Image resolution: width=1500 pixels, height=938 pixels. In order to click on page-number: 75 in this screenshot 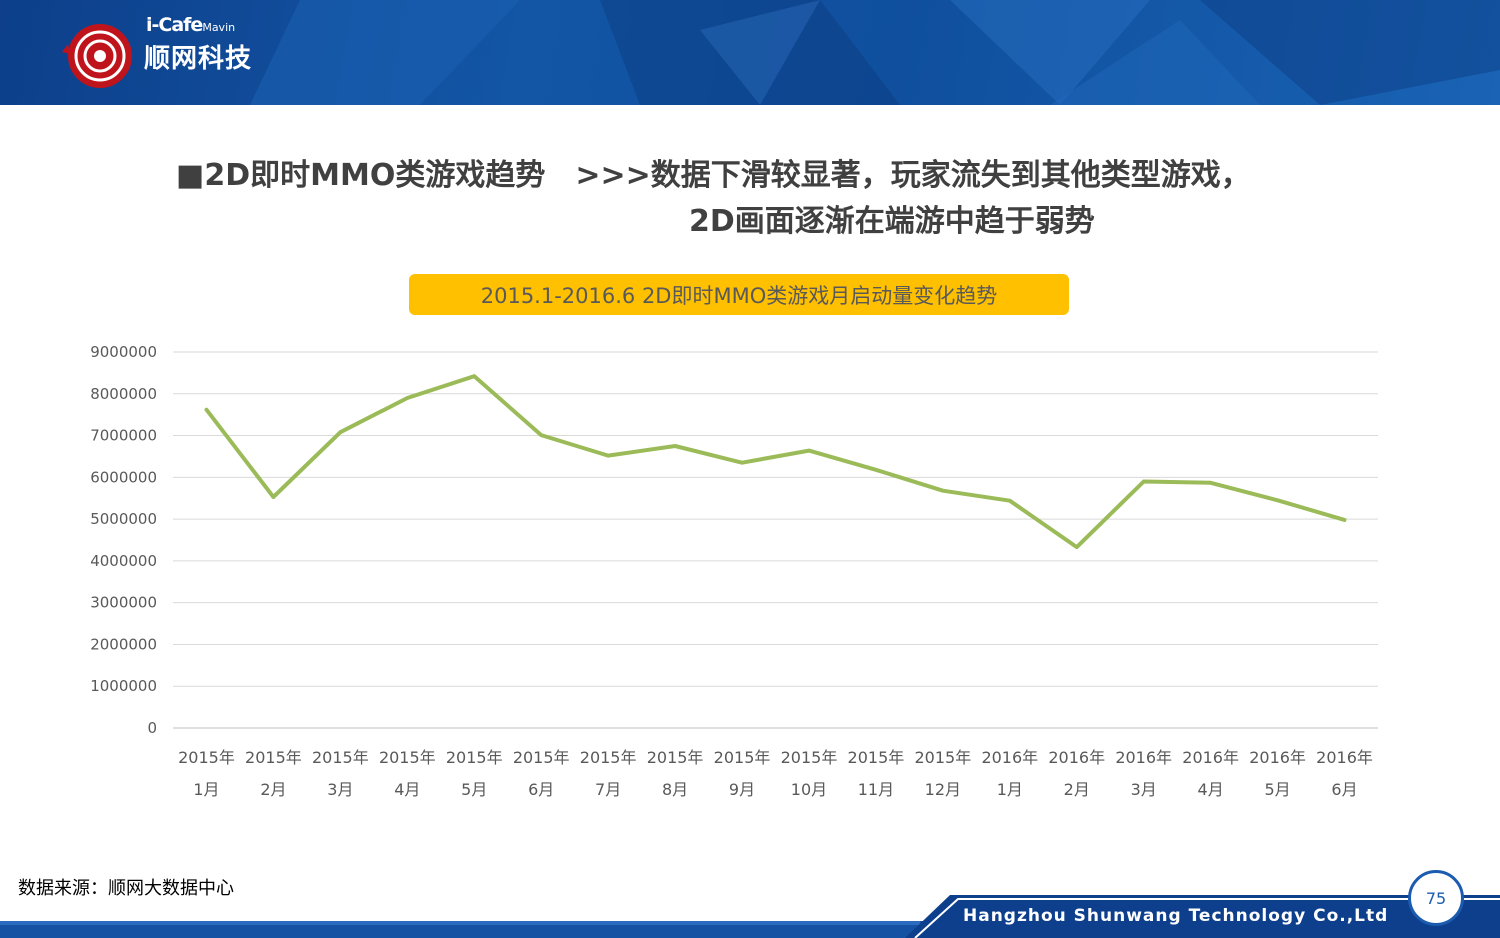, I will do `click(1436, 898)`.